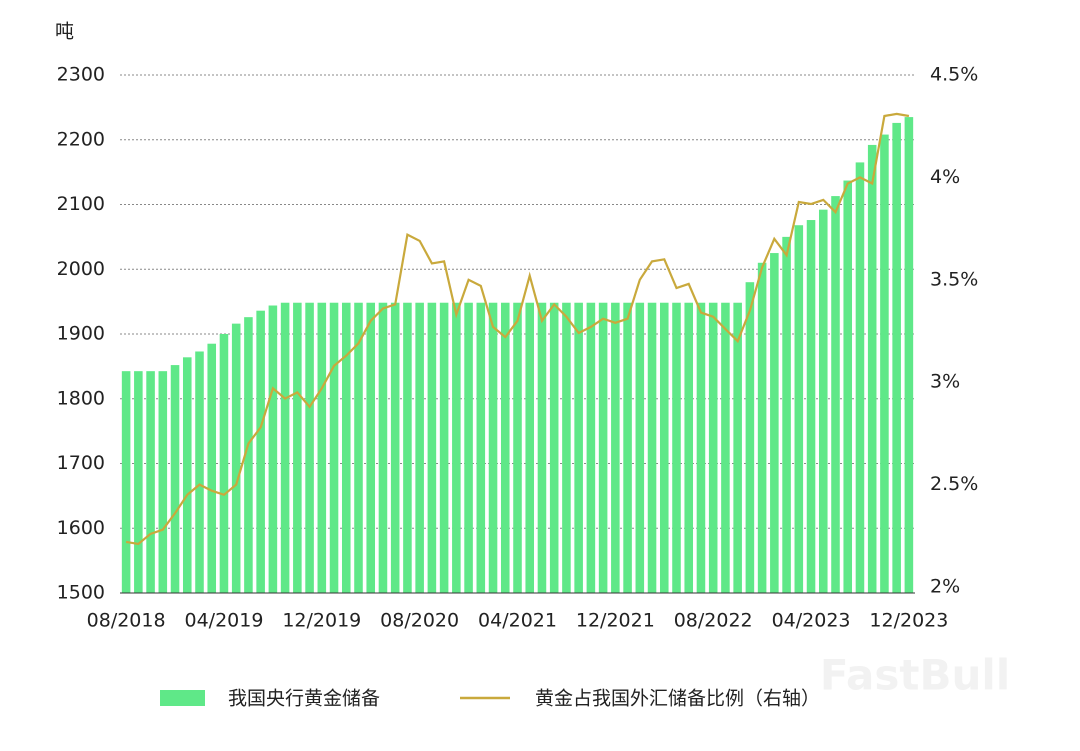  Describe the element at coordinates (945, 382) in the screenshot. I see `y2-tick-label: 3%` at that location.